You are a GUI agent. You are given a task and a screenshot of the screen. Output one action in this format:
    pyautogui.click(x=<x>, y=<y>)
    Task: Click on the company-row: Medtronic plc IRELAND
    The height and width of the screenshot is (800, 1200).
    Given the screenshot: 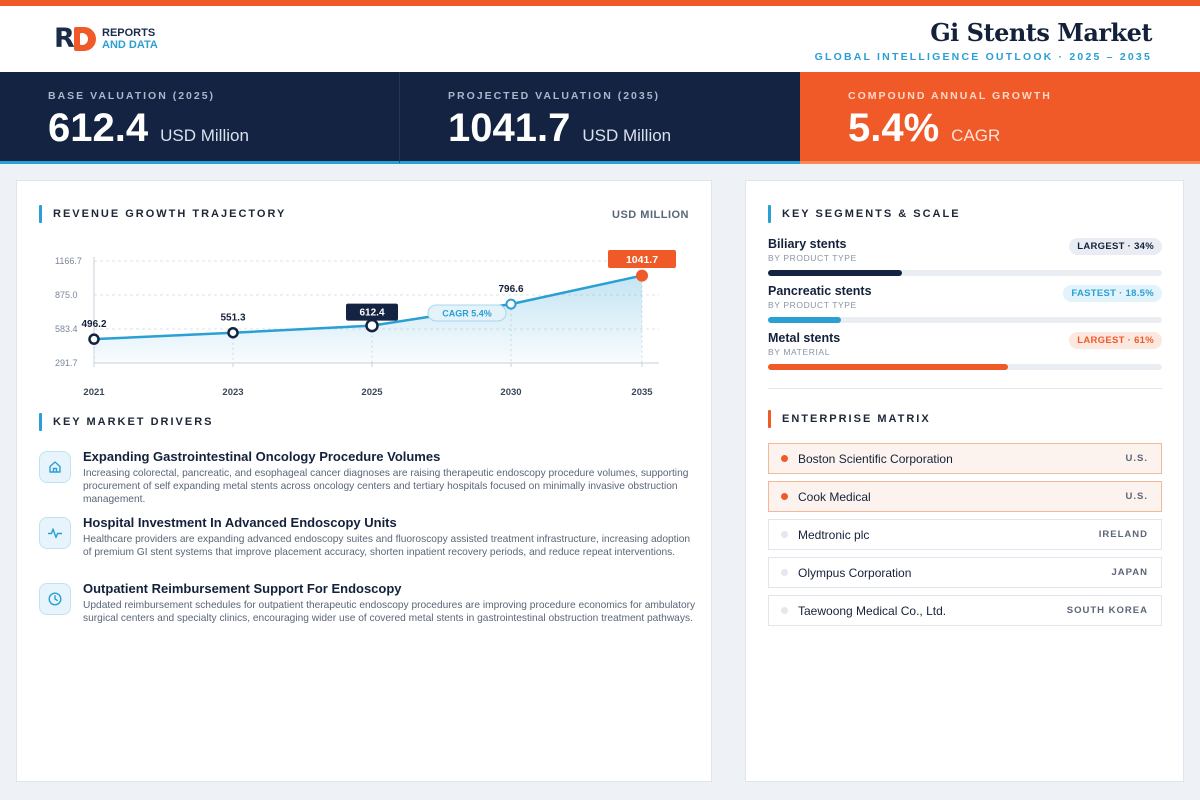 What is the action you would take?
    pyautogui.click(x=965, y=534)
    